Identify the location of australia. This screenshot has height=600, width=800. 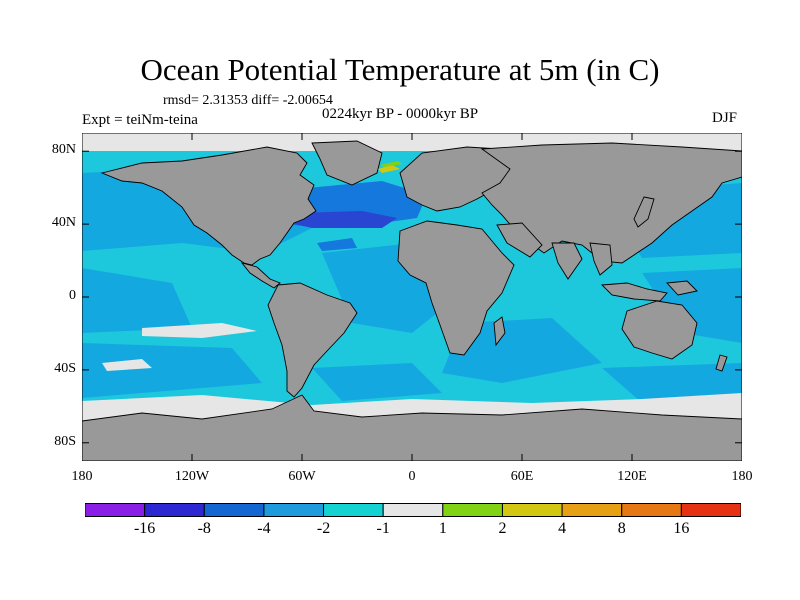
(659, 330).